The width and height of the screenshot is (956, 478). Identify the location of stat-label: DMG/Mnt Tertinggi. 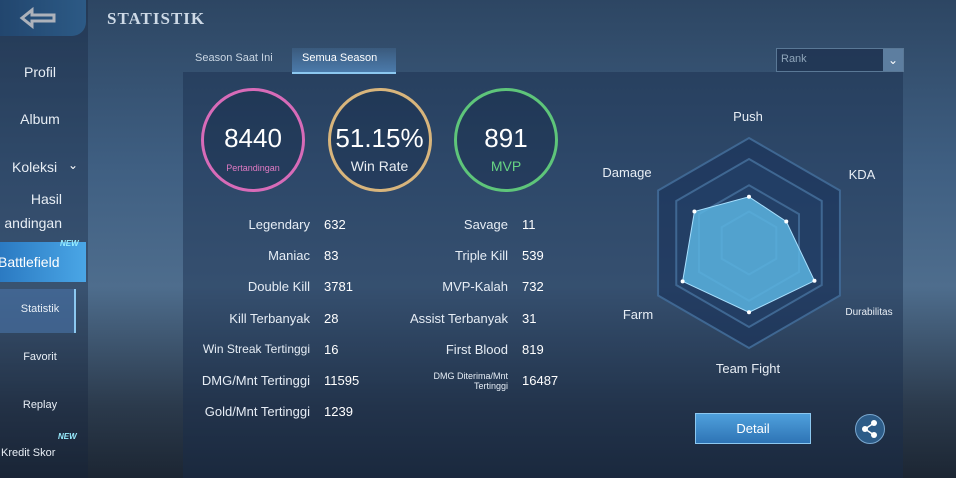
(255, 380).